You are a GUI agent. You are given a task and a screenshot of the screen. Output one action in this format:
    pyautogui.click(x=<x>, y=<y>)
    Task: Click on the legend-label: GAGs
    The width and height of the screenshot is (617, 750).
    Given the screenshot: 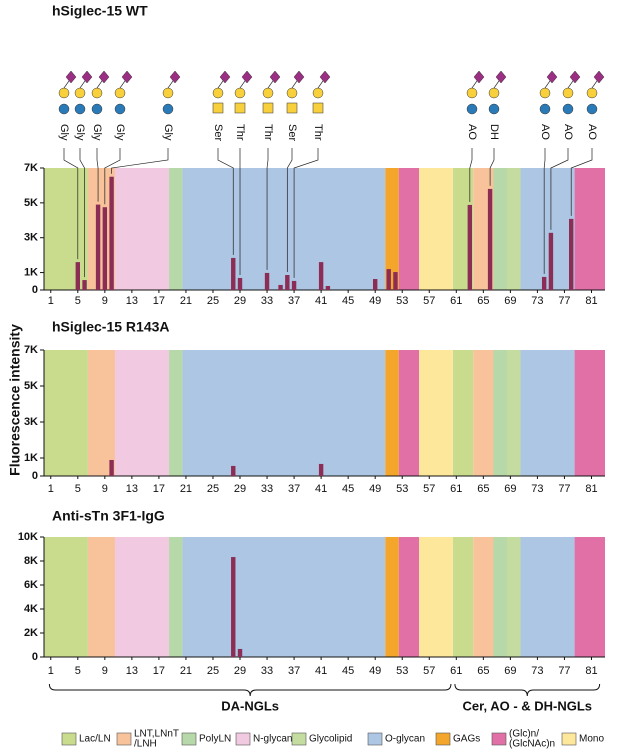 What is the action you would take?
    pyautogui.click(x=466, y=739)
    